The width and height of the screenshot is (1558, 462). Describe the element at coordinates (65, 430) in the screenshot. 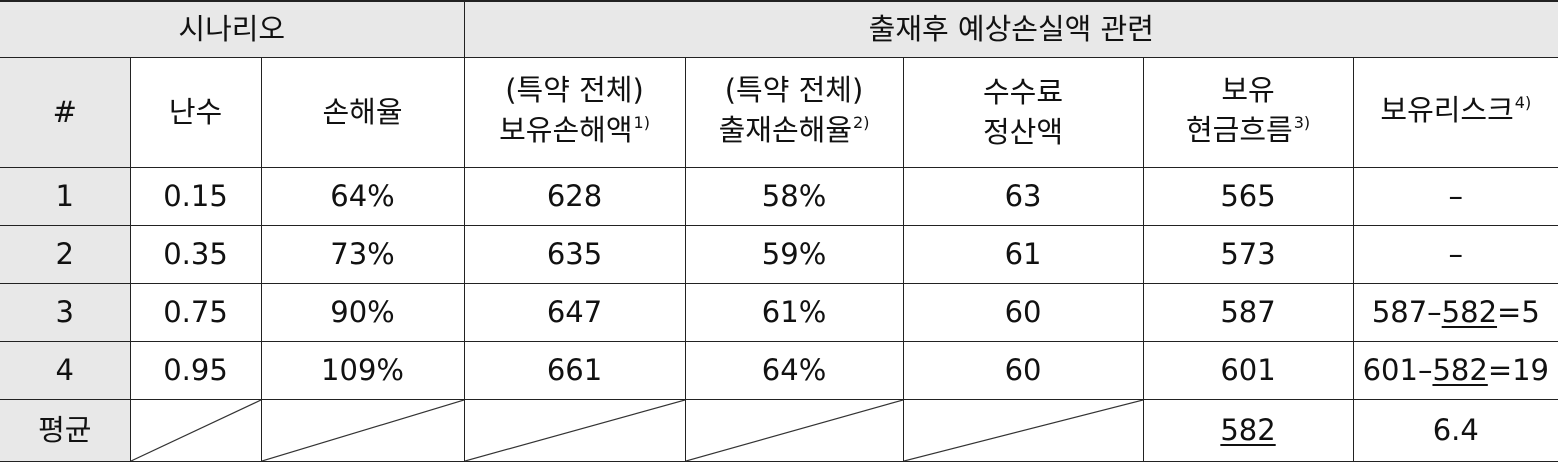

I see `average-label: 평균` at that location.